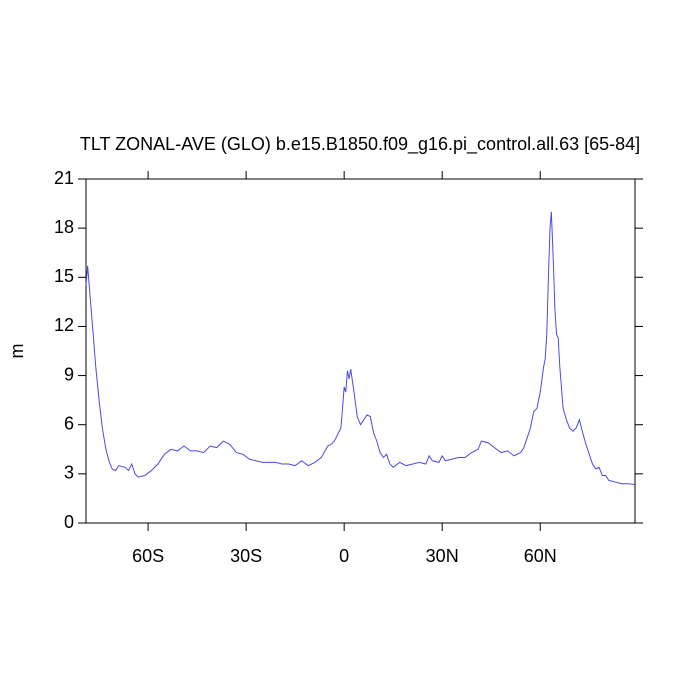 Image resolution: width=700 pixels, height=700 pixels. Describe the element at coordinates (64, 325) in the screenshot. I see `y-tick-label: 12` at that location.